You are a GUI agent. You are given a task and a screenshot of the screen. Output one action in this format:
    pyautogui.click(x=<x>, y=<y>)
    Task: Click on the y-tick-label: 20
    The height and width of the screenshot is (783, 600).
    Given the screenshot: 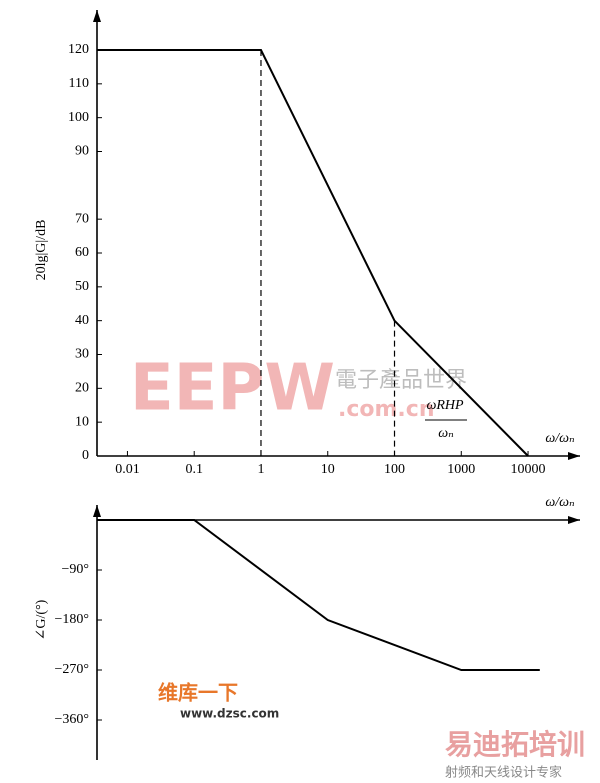 What is the action you would take?
    pyautogui.click(x=82, y=388)
    